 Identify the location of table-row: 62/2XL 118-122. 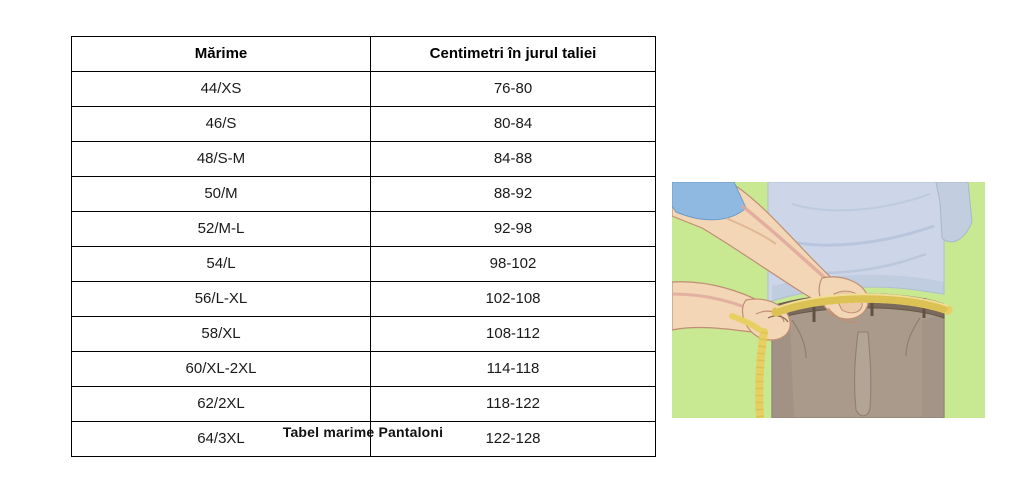
(363, 404).